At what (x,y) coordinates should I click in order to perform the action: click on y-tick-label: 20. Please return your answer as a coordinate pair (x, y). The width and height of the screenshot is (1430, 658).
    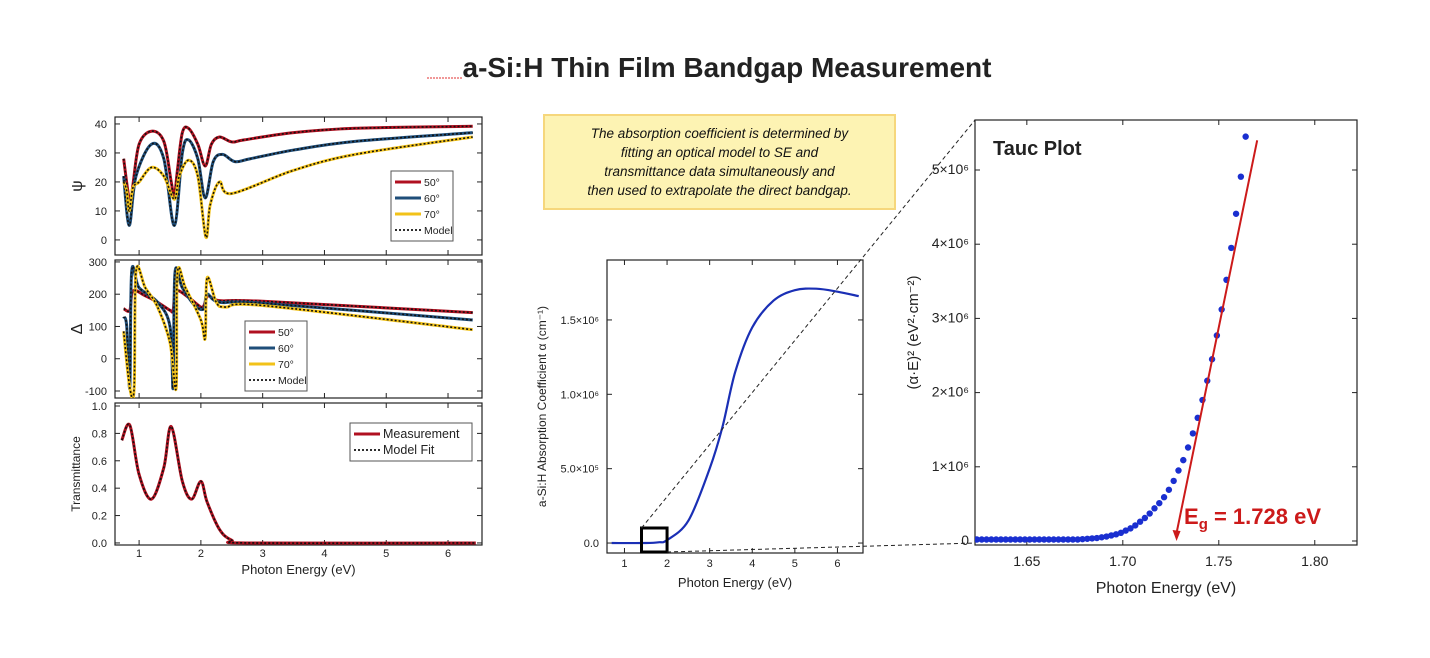
    Looking at the image, I should click on (101, 183).